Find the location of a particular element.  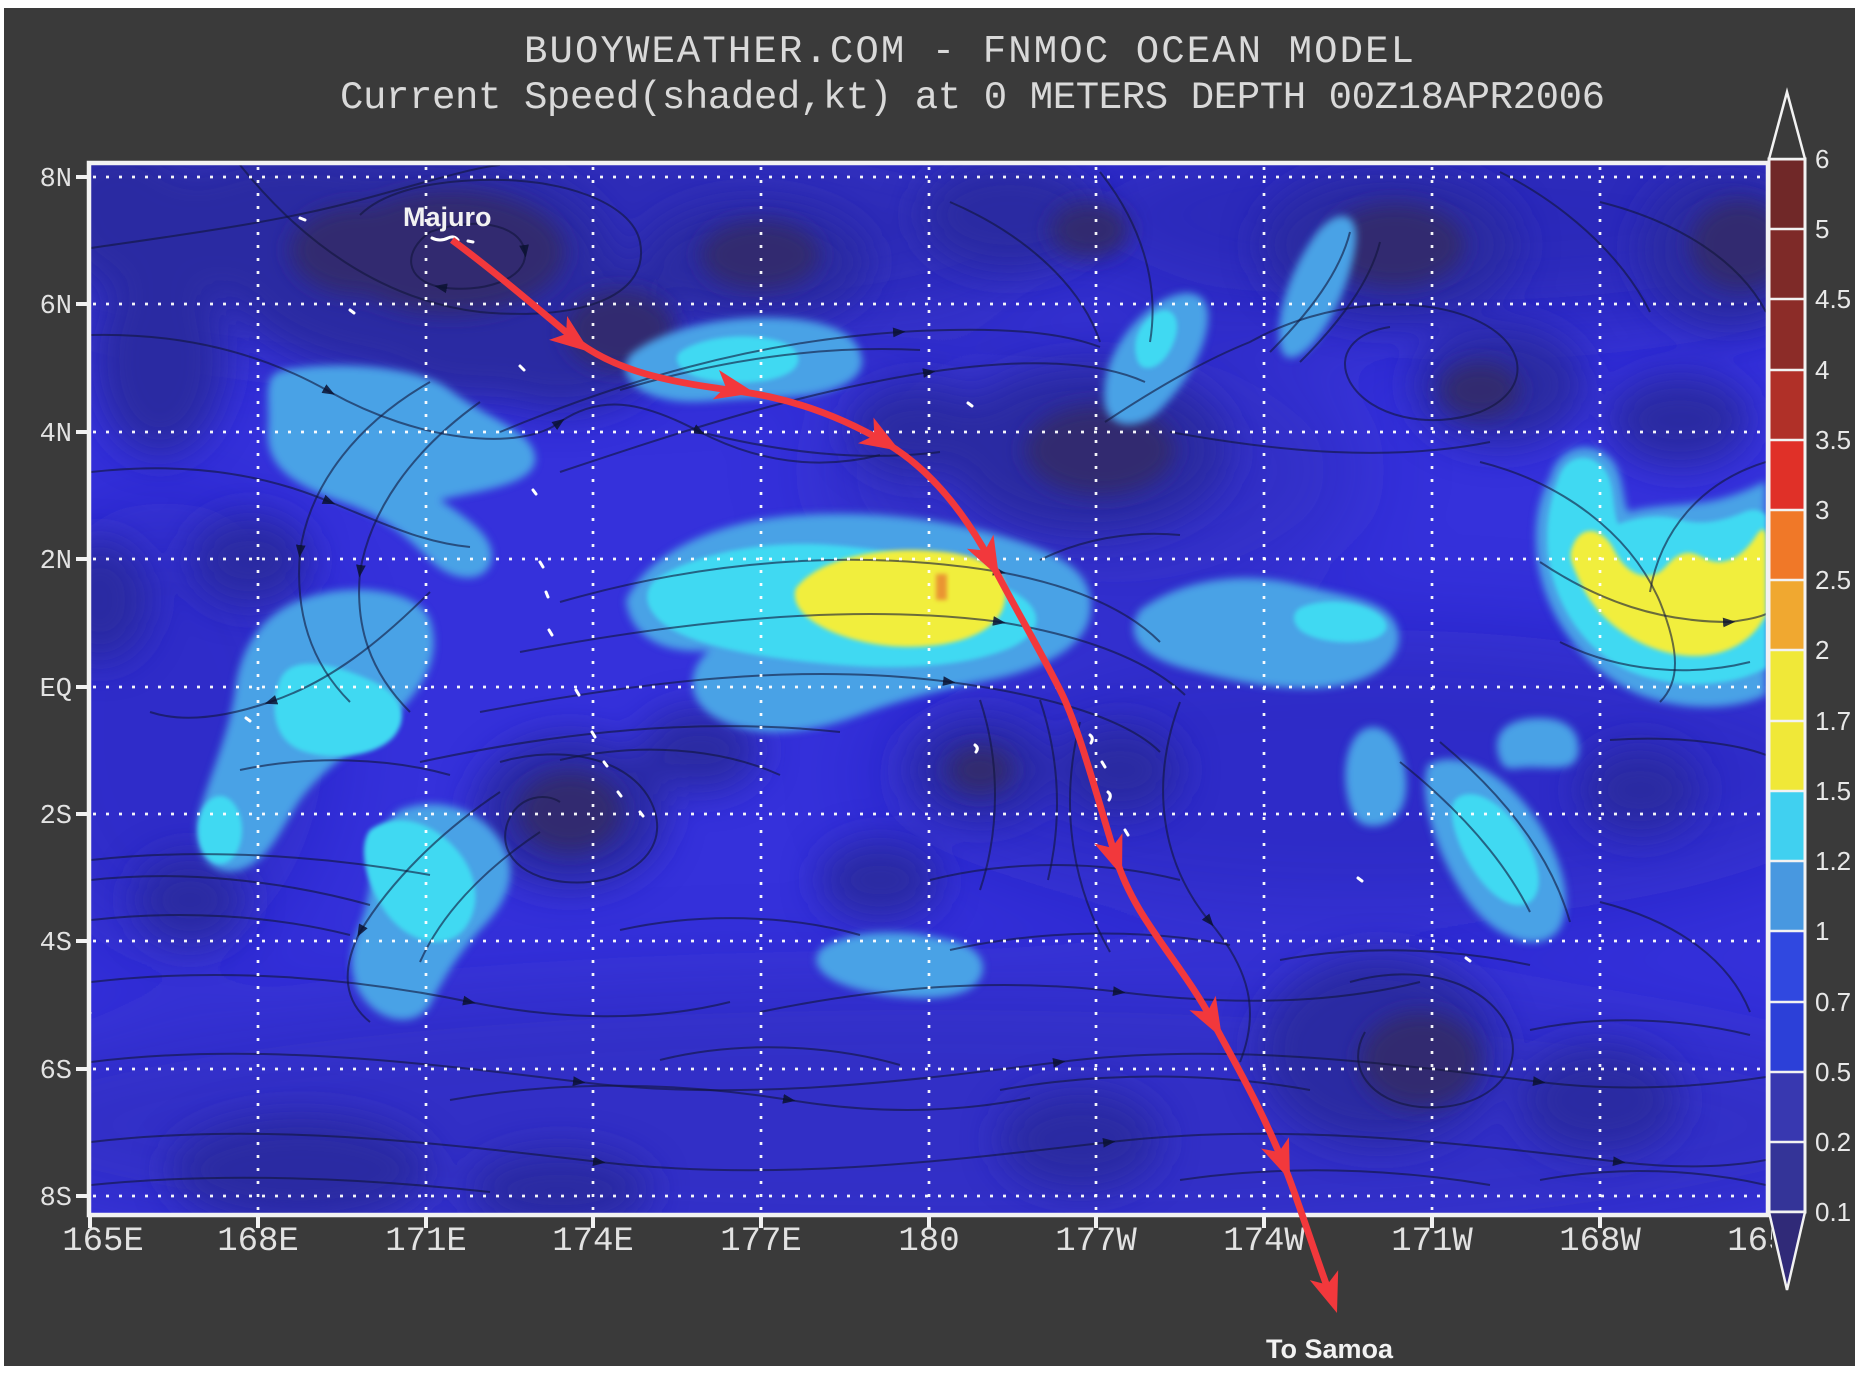

svg-text: 168W is located at coordinates (1600, 1242).